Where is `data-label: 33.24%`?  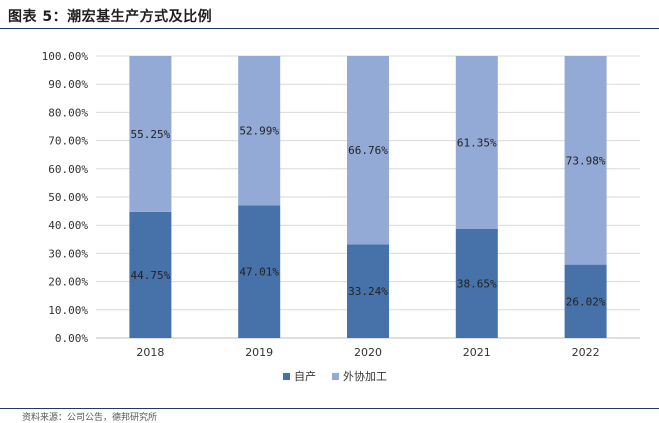
data-label: 33.24% is located at coordinates (368, 291).